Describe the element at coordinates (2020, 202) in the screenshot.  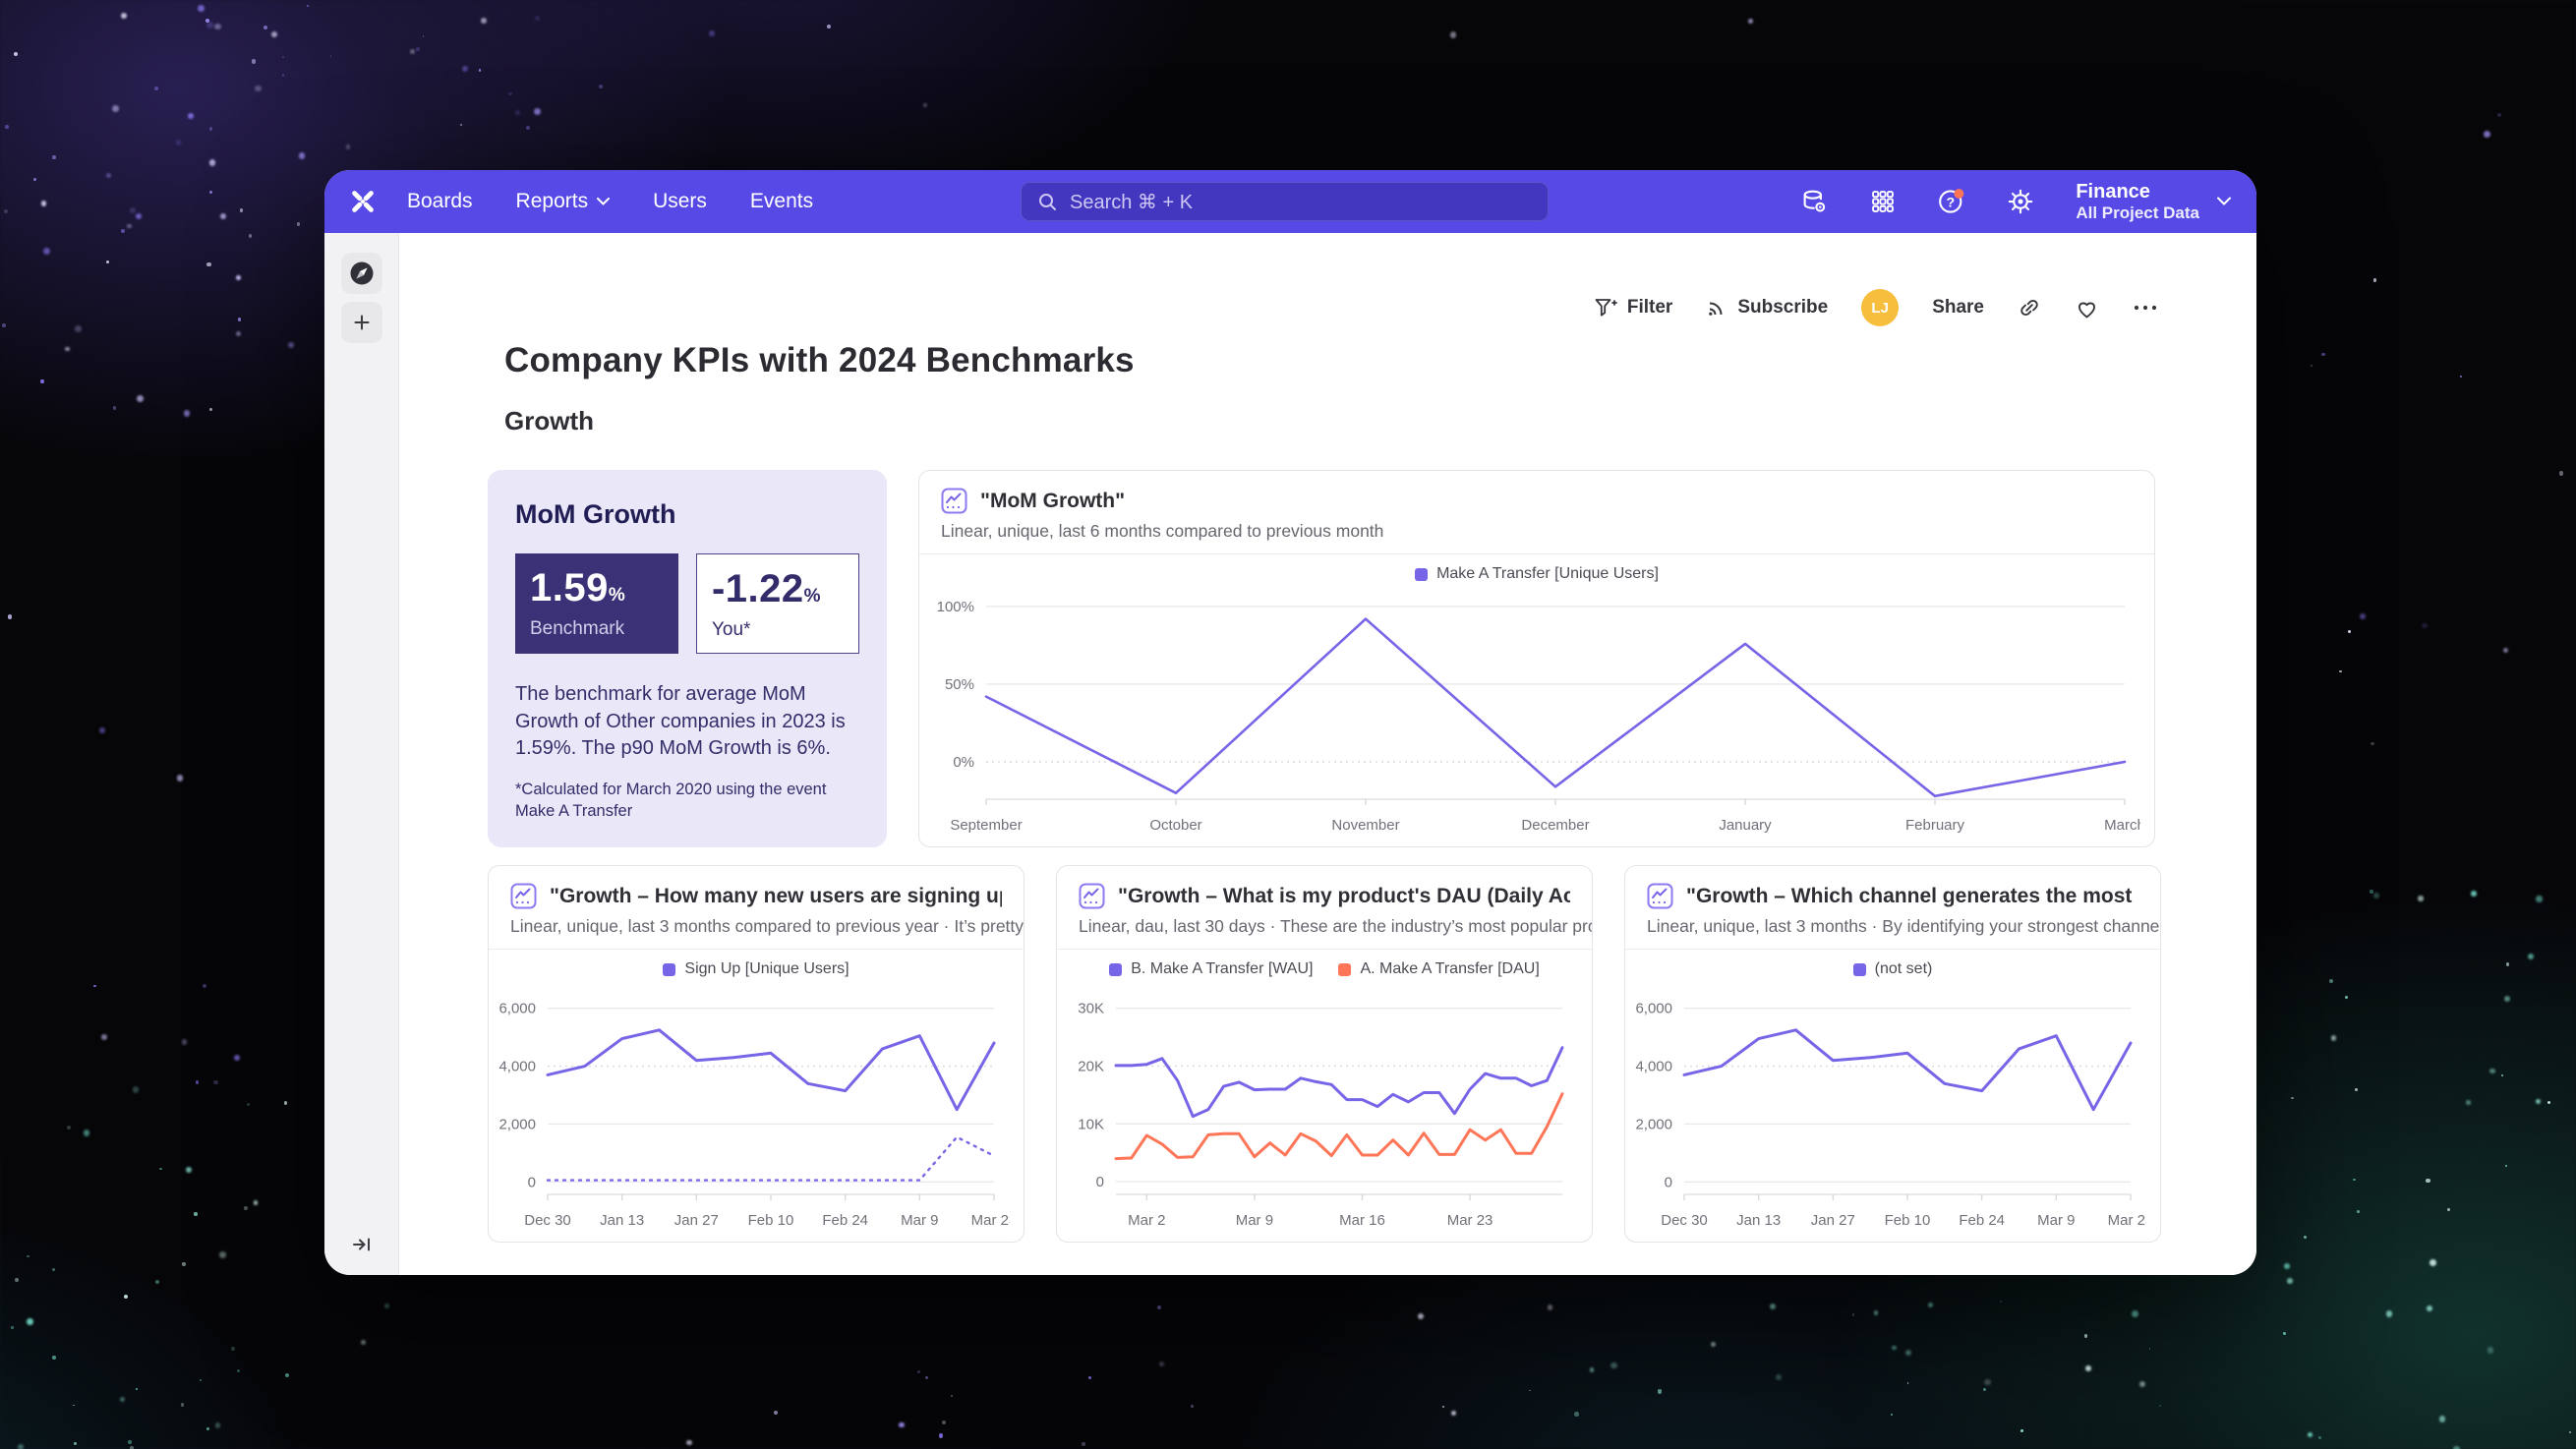
I see `settings-gear-icon` at that location.